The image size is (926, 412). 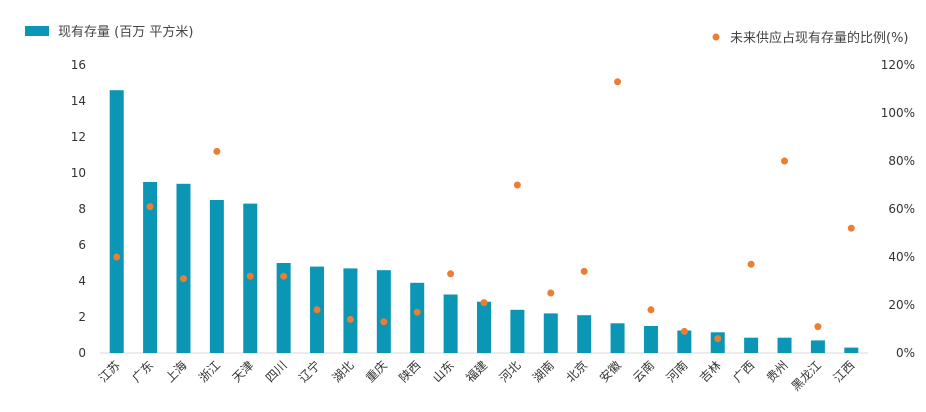 I want to click on category-label: 河北, so click(x=510, y=371).